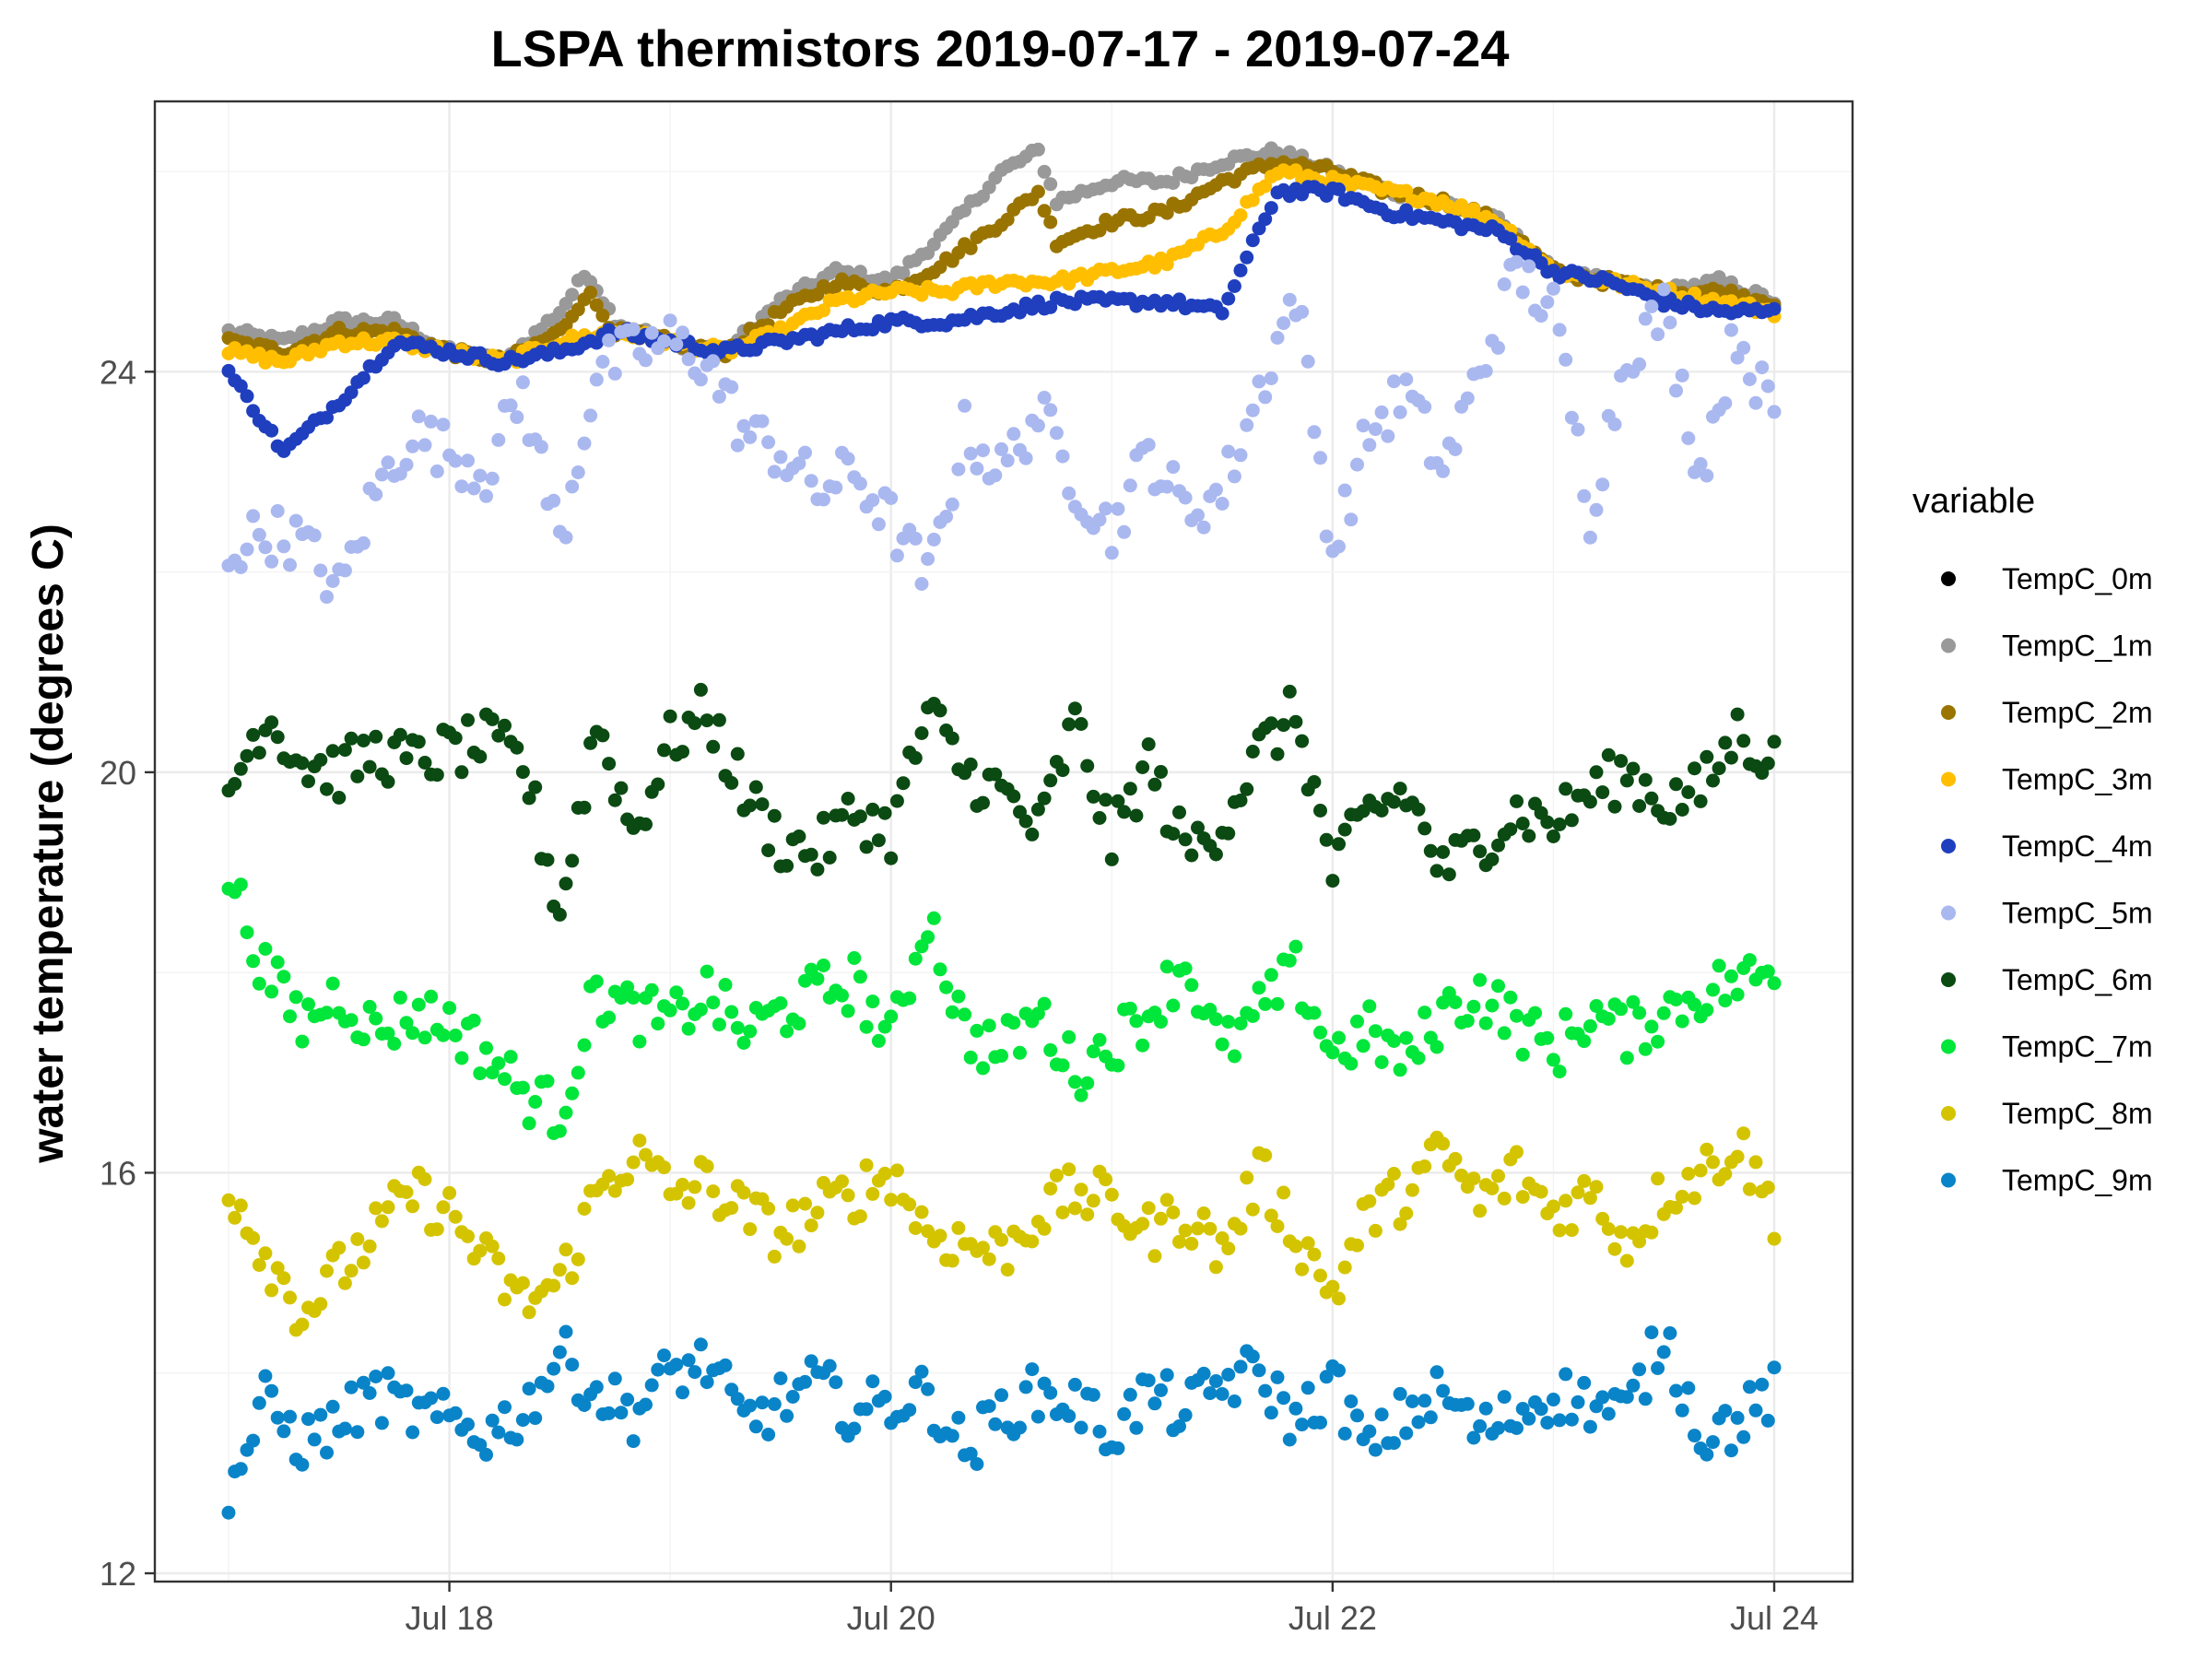 The image size is (2212, 1659). What do you see at coordinates (118, 1574) in the screenshot?
I see `y-tick-label: 12` at bounding box center [118, 1574].